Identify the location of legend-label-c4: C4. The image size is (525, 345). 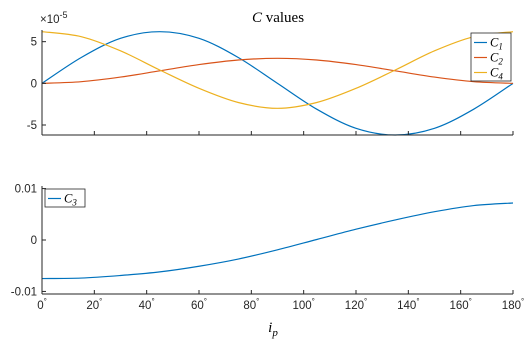
(496, 74).